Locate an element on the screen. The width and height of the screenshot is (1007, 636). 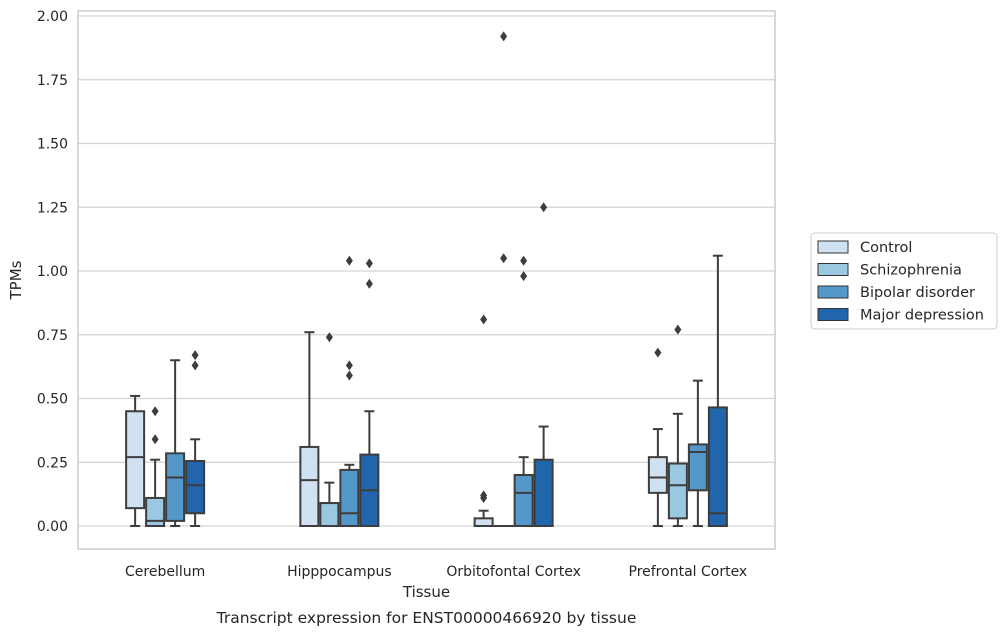
y-tick-label: 1.00 is located at coordinates (52, 272).